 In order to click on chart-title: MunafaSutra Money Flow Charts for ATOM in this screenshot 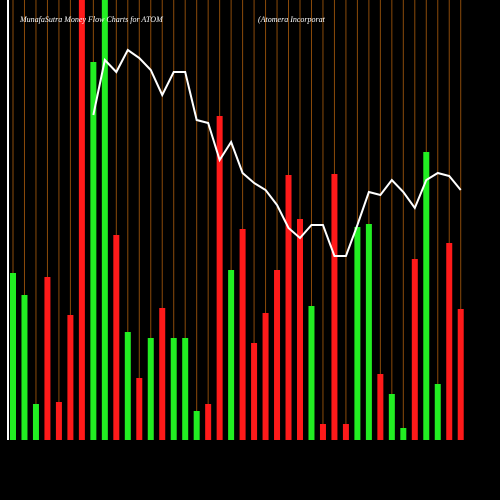, I will do `click(91, 19)`.